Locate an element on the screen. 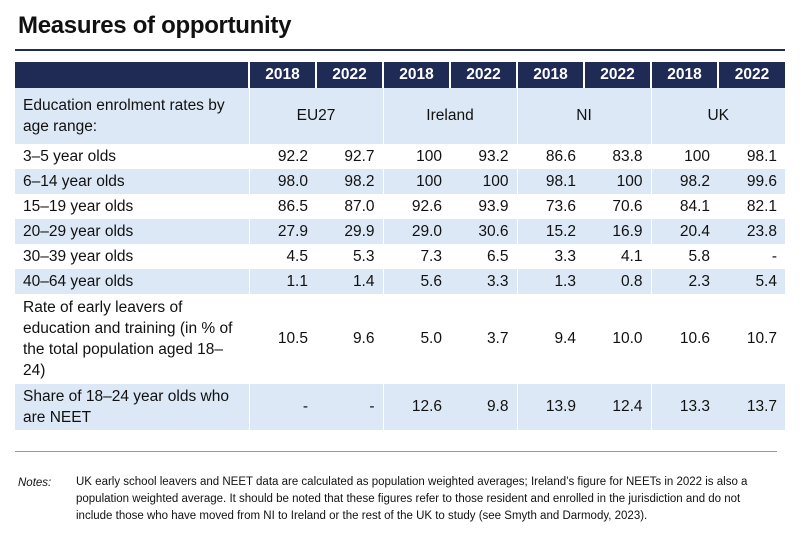  cell-value: 86.6 is located at coordinates (550, 156).